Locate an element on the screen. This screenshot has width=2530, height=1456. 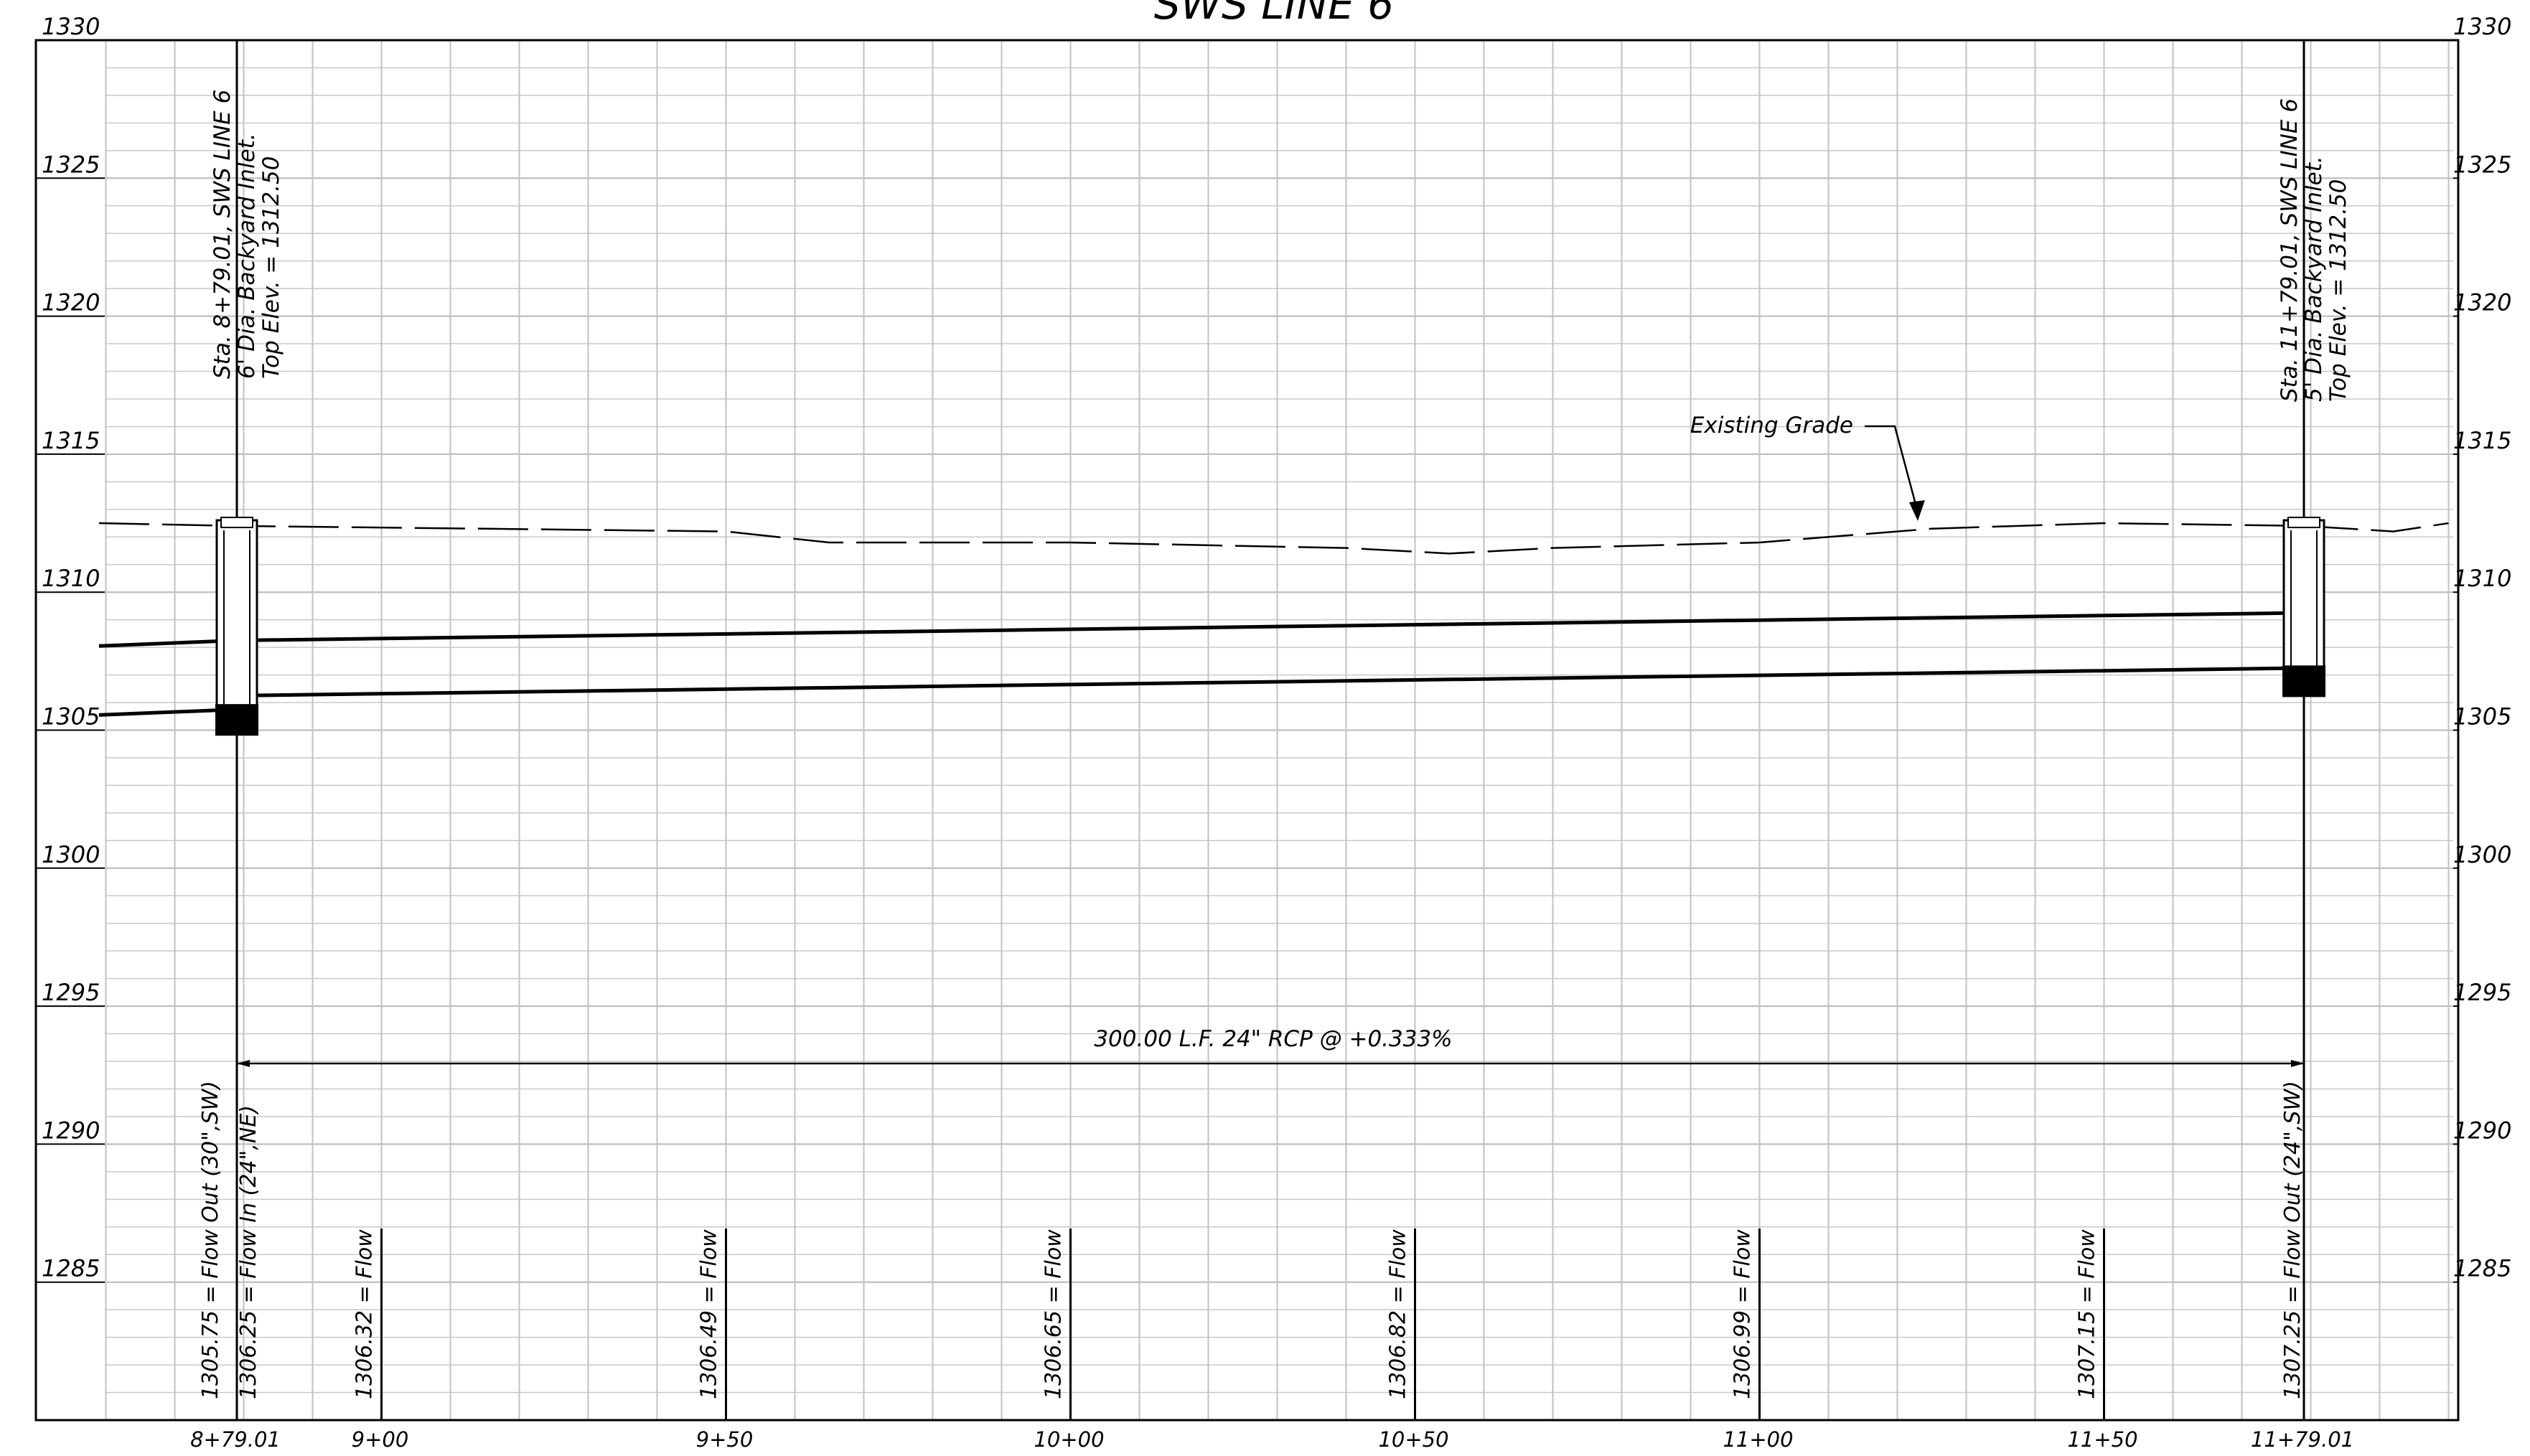
elevation-label-left: 1300 is located at coordinates (71, 854).